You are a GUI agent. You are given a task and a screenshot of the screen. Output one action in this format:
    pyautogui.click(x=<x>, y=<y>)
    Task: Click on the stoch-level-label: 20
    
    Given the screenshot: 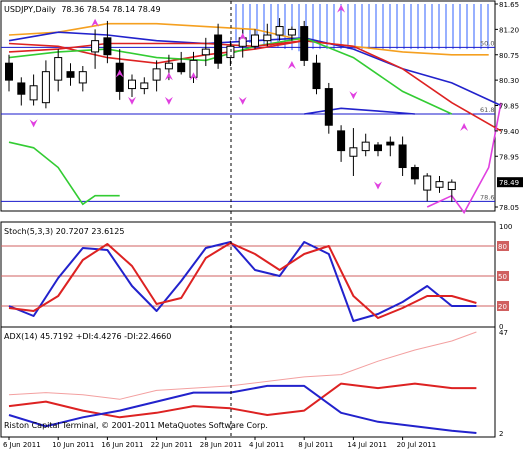 What is the action you would take?
    pyautogui.click(x=502, y=307)
    